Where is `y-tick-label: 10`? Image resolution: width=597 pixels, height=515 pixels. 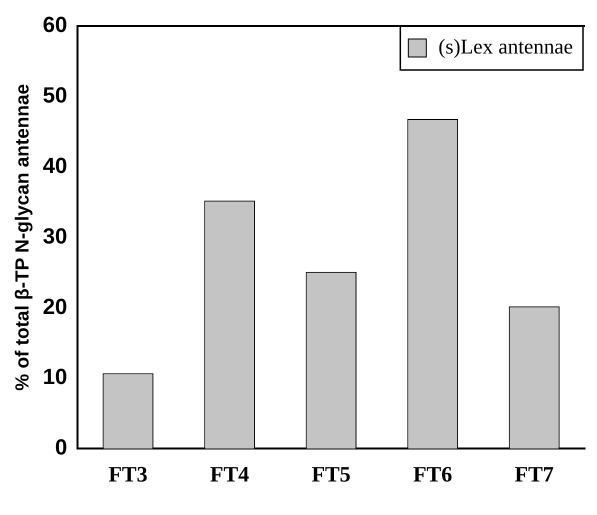
y-tick-label: 10 is located at coordinates (55, 377).